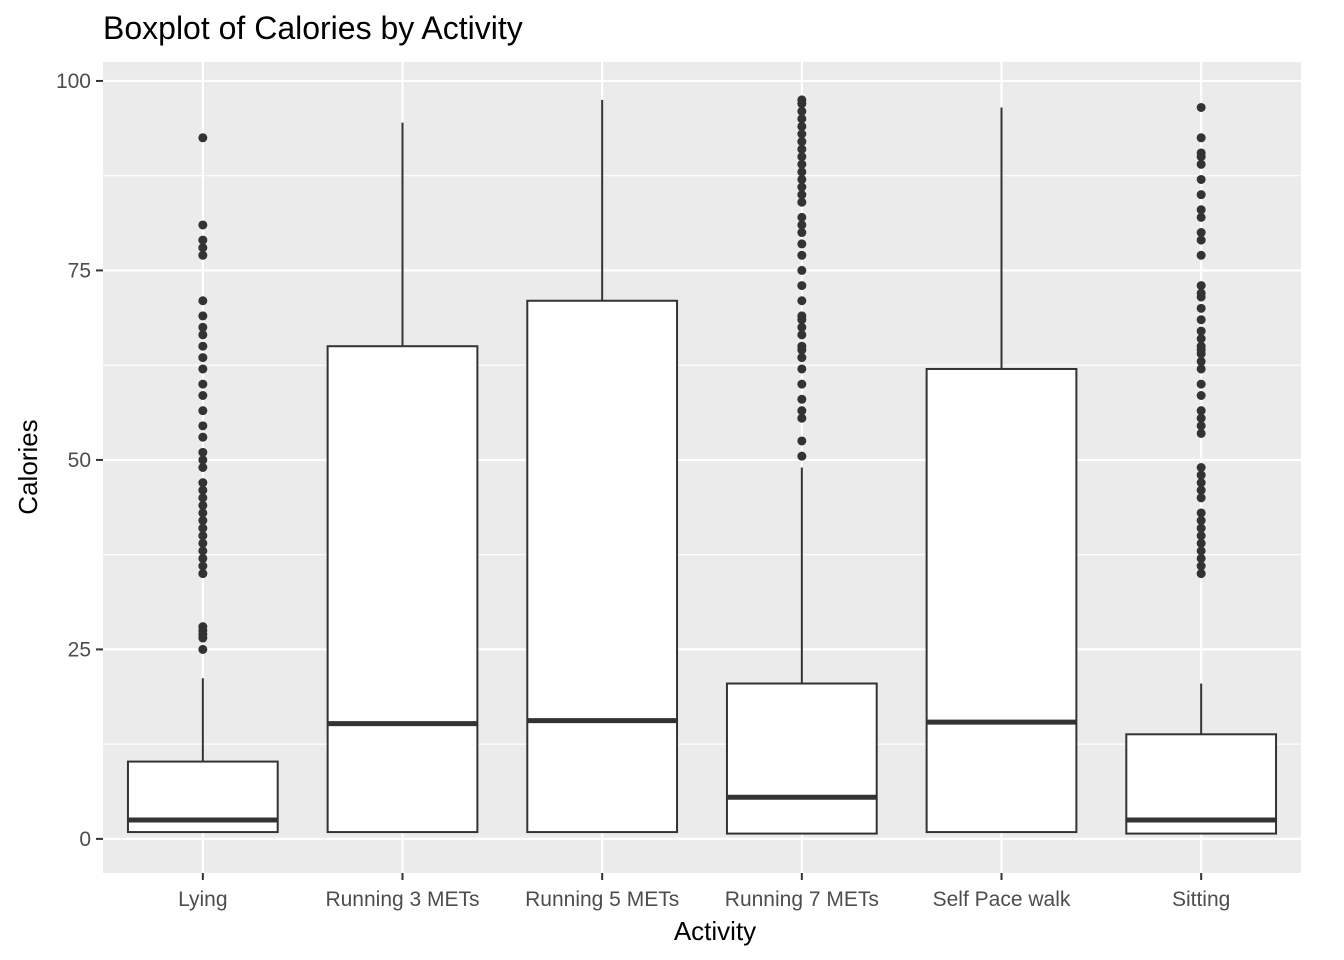  I want to click on x-tick-label: Lying, so click(202, 899).